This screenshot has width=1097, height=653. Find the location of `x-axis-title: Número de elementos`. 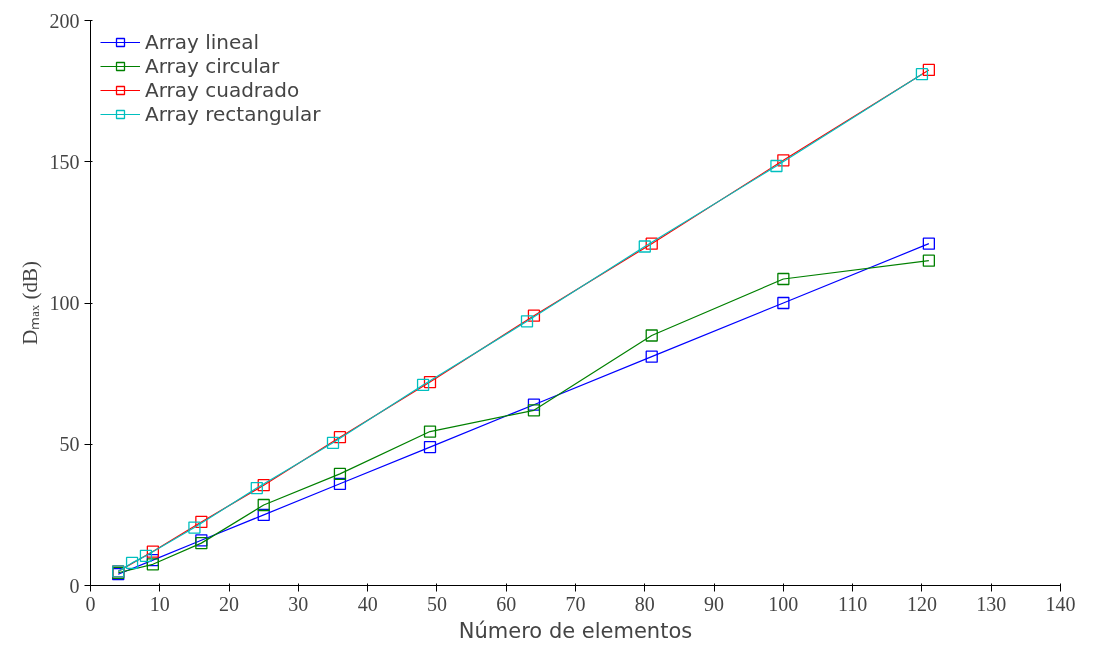

x-axis-title: Número de elementos is located at coordinates (575, 630).